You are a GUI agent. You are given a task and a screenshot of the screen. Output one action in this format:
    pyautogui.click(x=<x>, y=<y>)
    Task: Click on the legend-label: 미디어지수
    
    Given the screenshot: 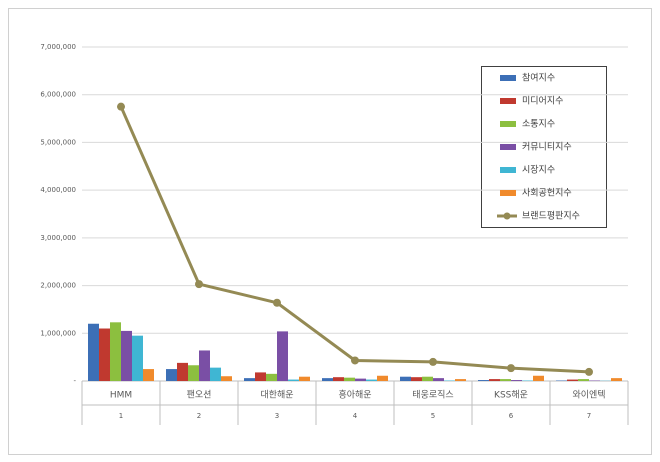 What is the action you would take?
    pyautogui.click(x=542, y=101)
    